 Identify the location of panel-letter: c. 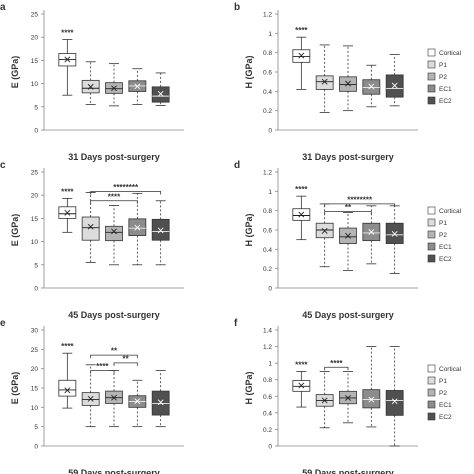
(3, 165).